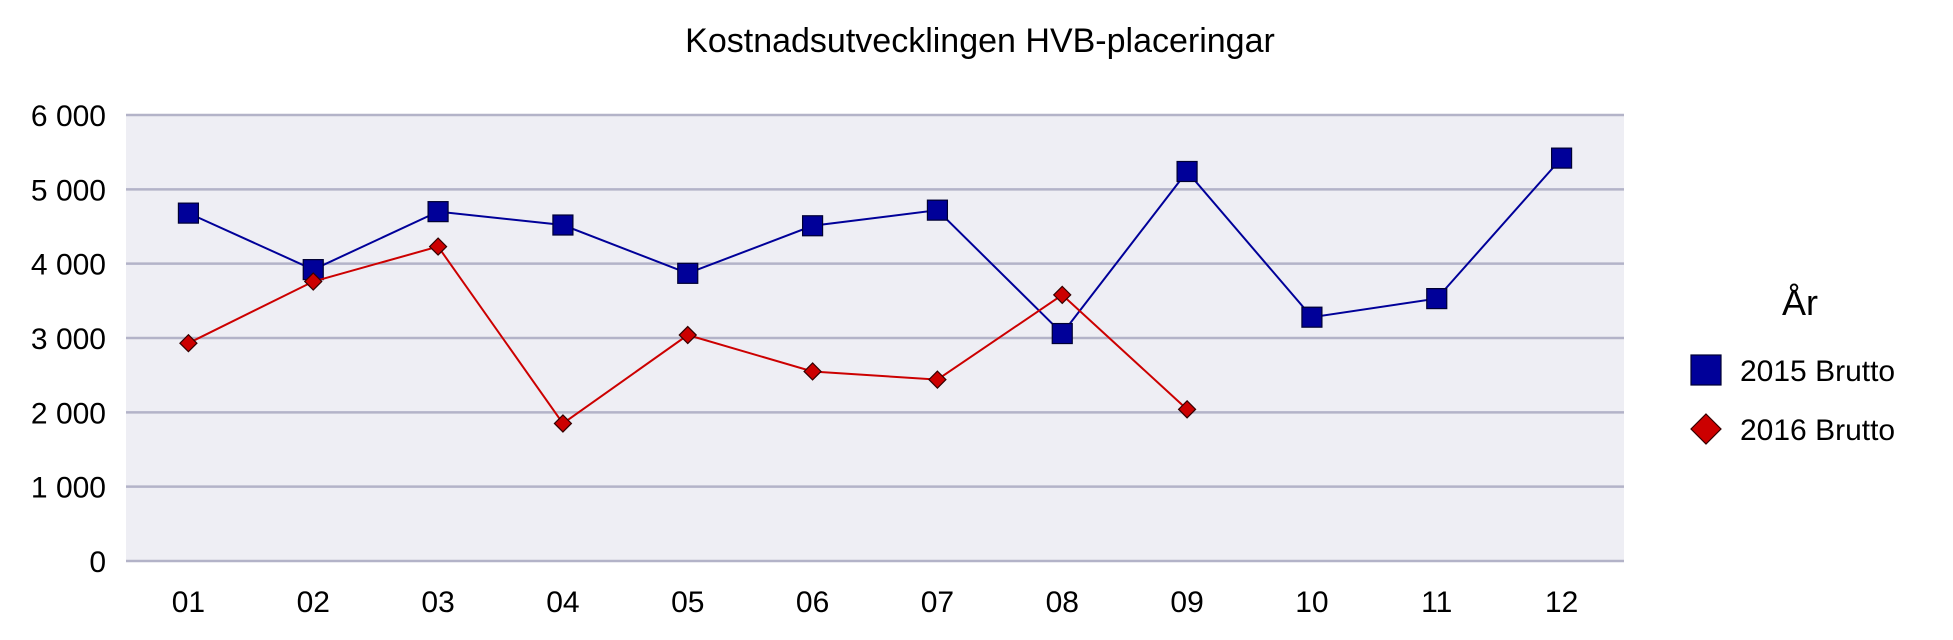 This screenshot has width=1953, height=640. What do you see at coordinates (437, 602) in the screenshot?
I see `x-tick-label: 03` at bounding box center [437, 602].